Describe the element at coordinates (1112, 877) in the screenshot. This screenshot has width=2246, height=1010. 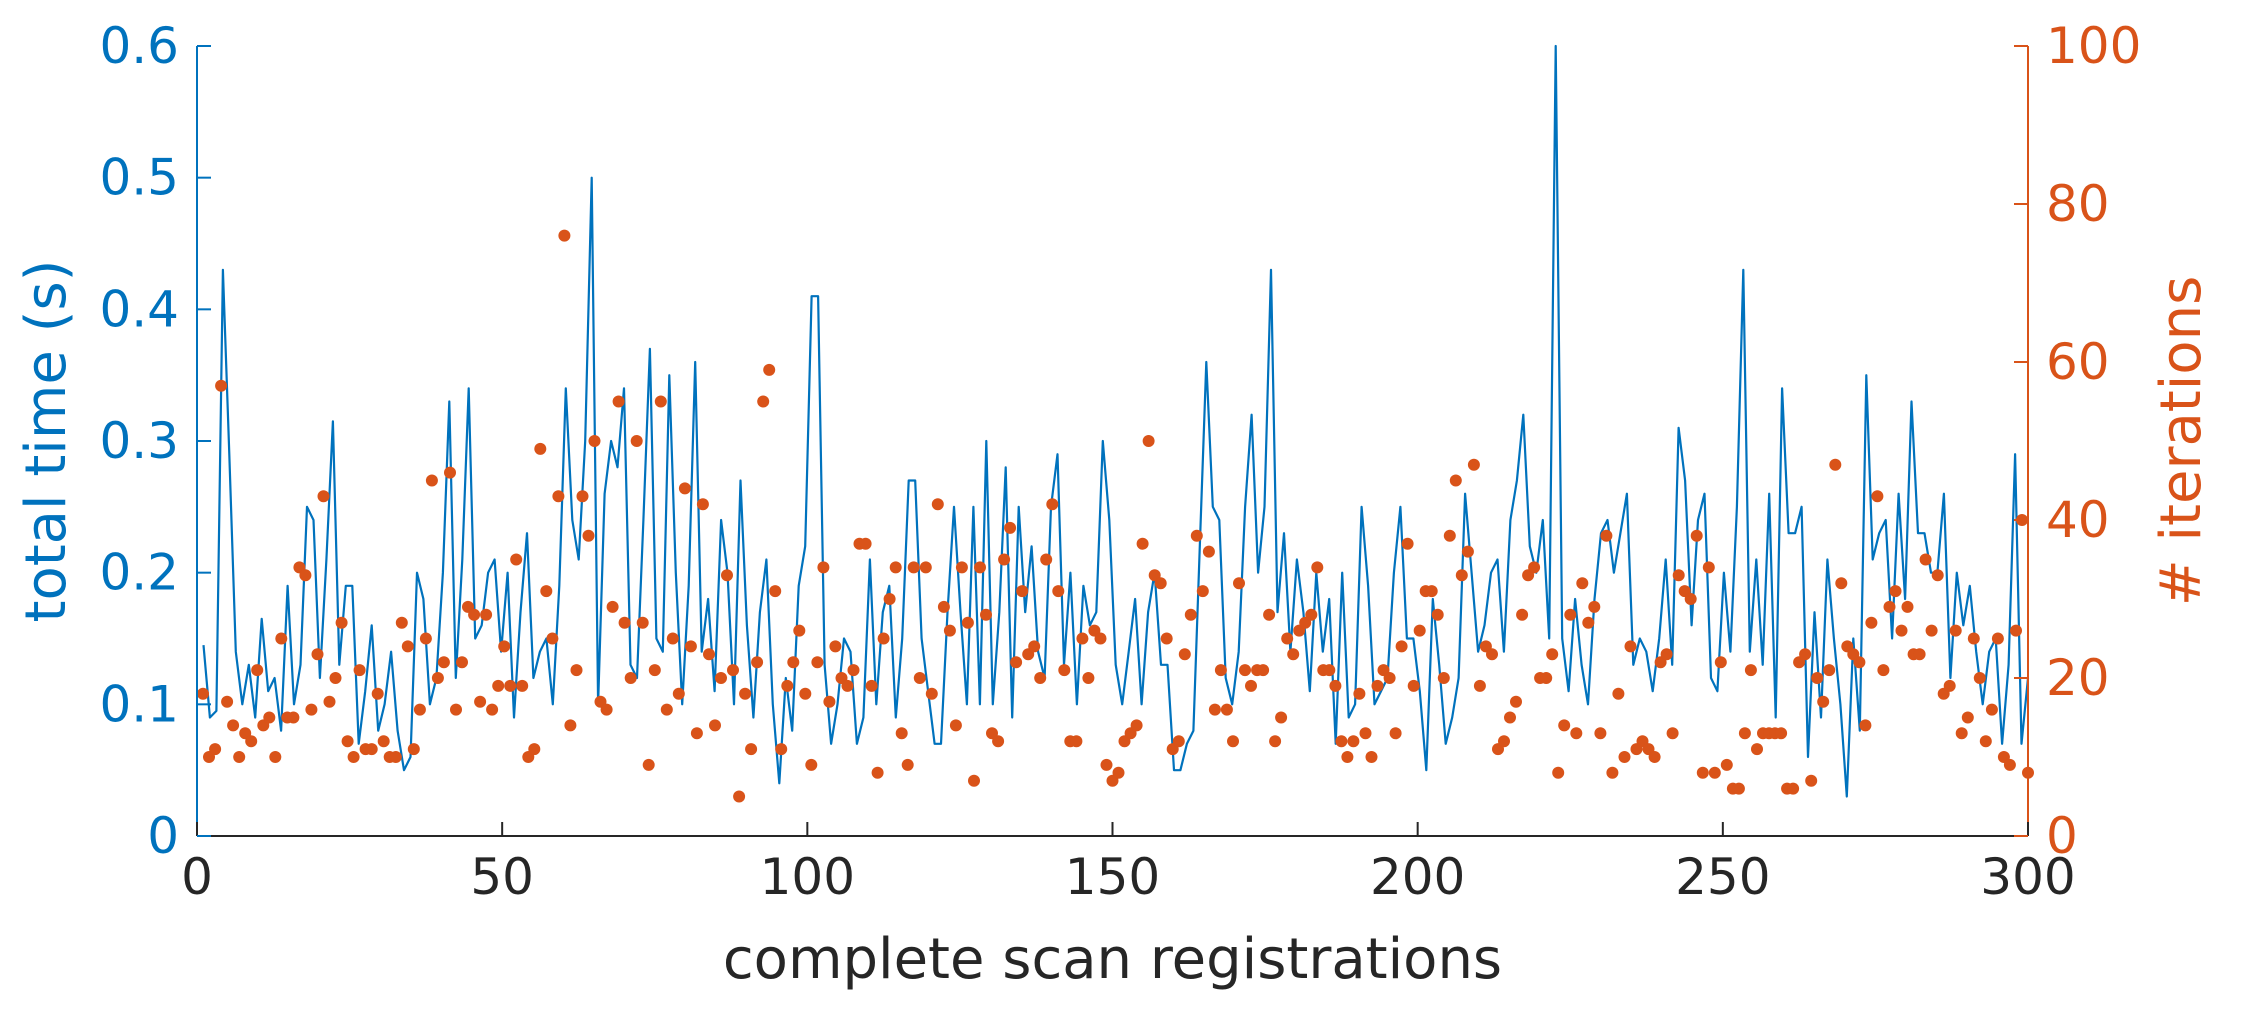
I see `x-tick-label: 150` at that location.